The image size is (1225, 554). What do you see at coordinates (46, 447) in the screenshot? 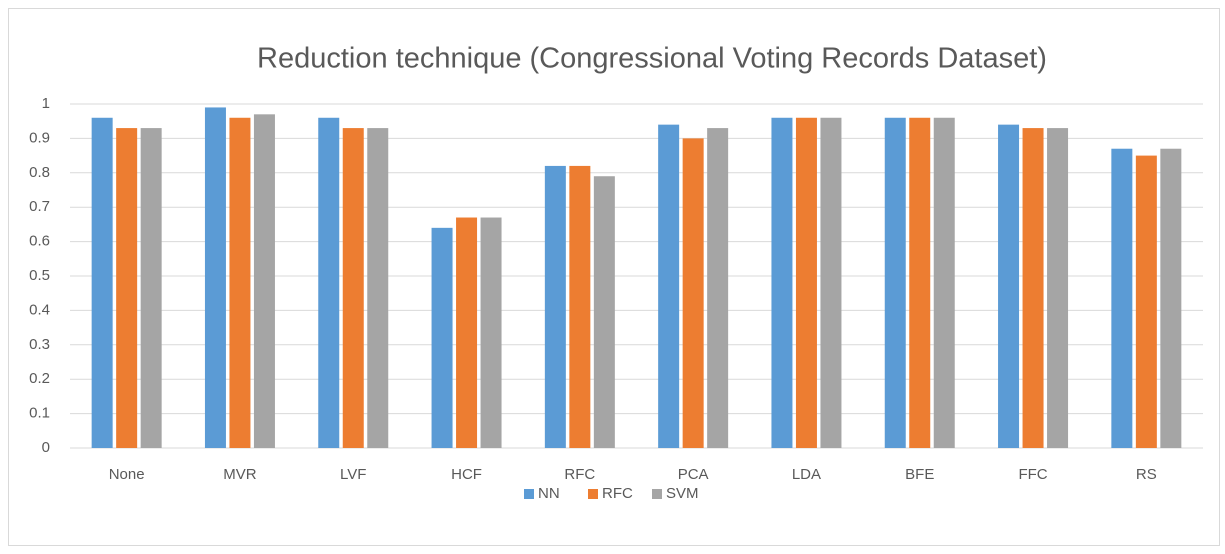
I see `y-tick-label: 0` at bounding box center [46, 447].